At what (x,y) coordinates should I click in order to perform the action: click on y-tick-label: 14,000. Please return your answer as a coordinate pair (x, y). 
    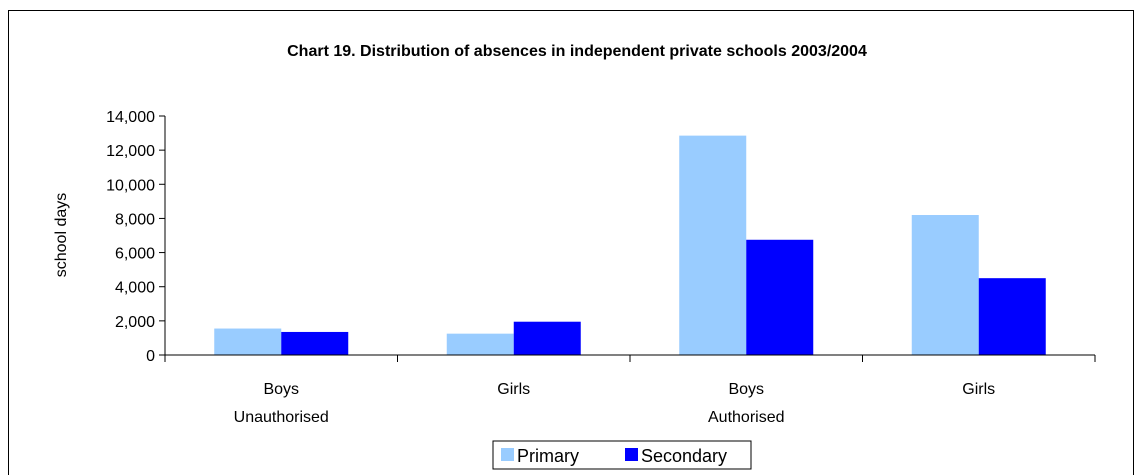
    Looking at the image, I should click on (130, 117).